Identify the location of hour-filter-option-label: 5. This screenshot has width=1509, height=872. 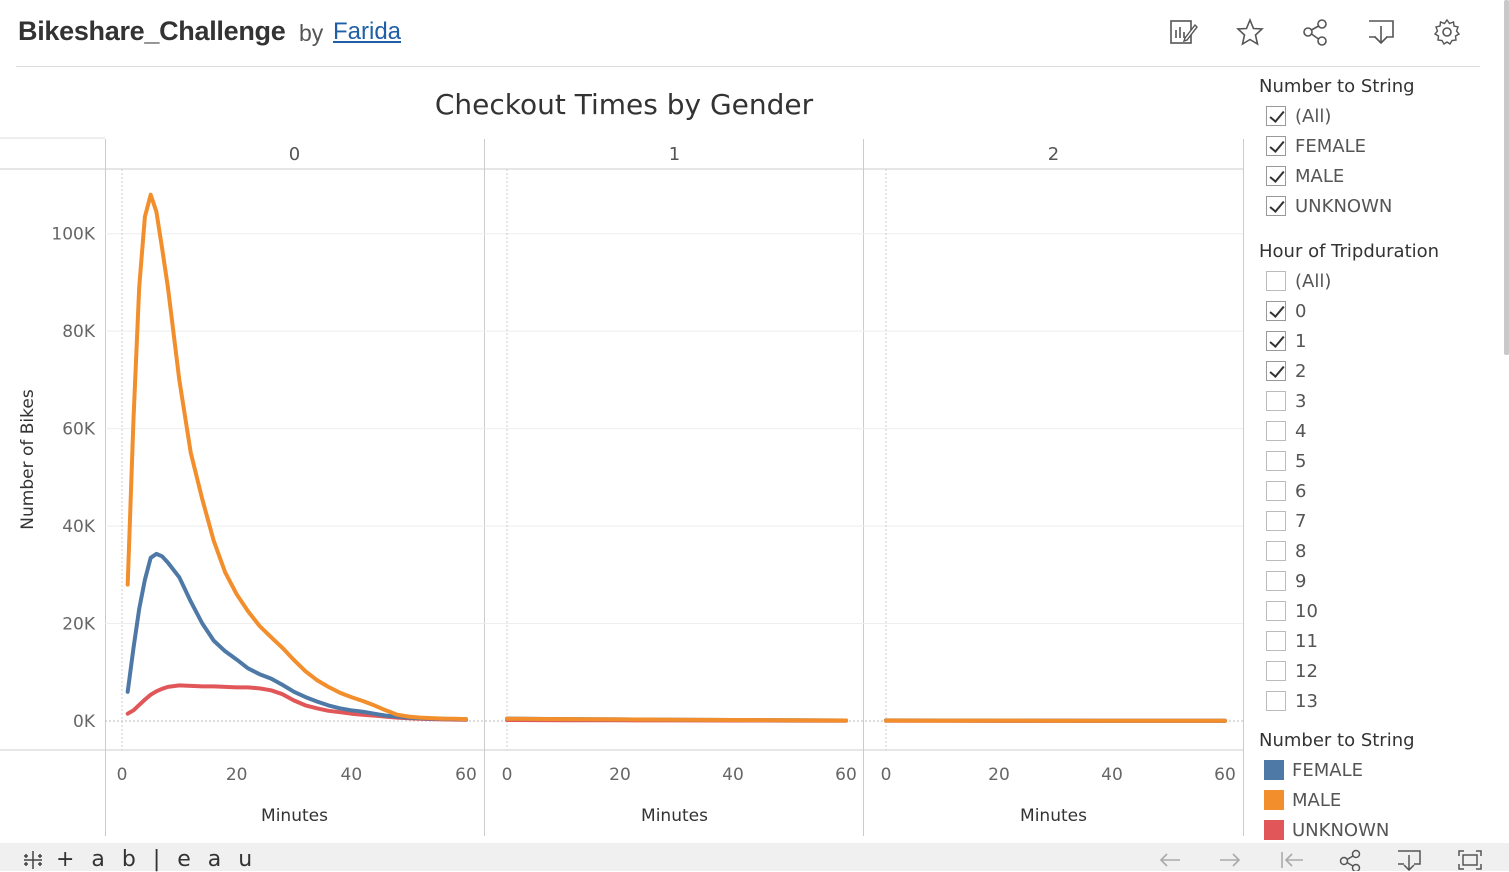
(1300, 461).